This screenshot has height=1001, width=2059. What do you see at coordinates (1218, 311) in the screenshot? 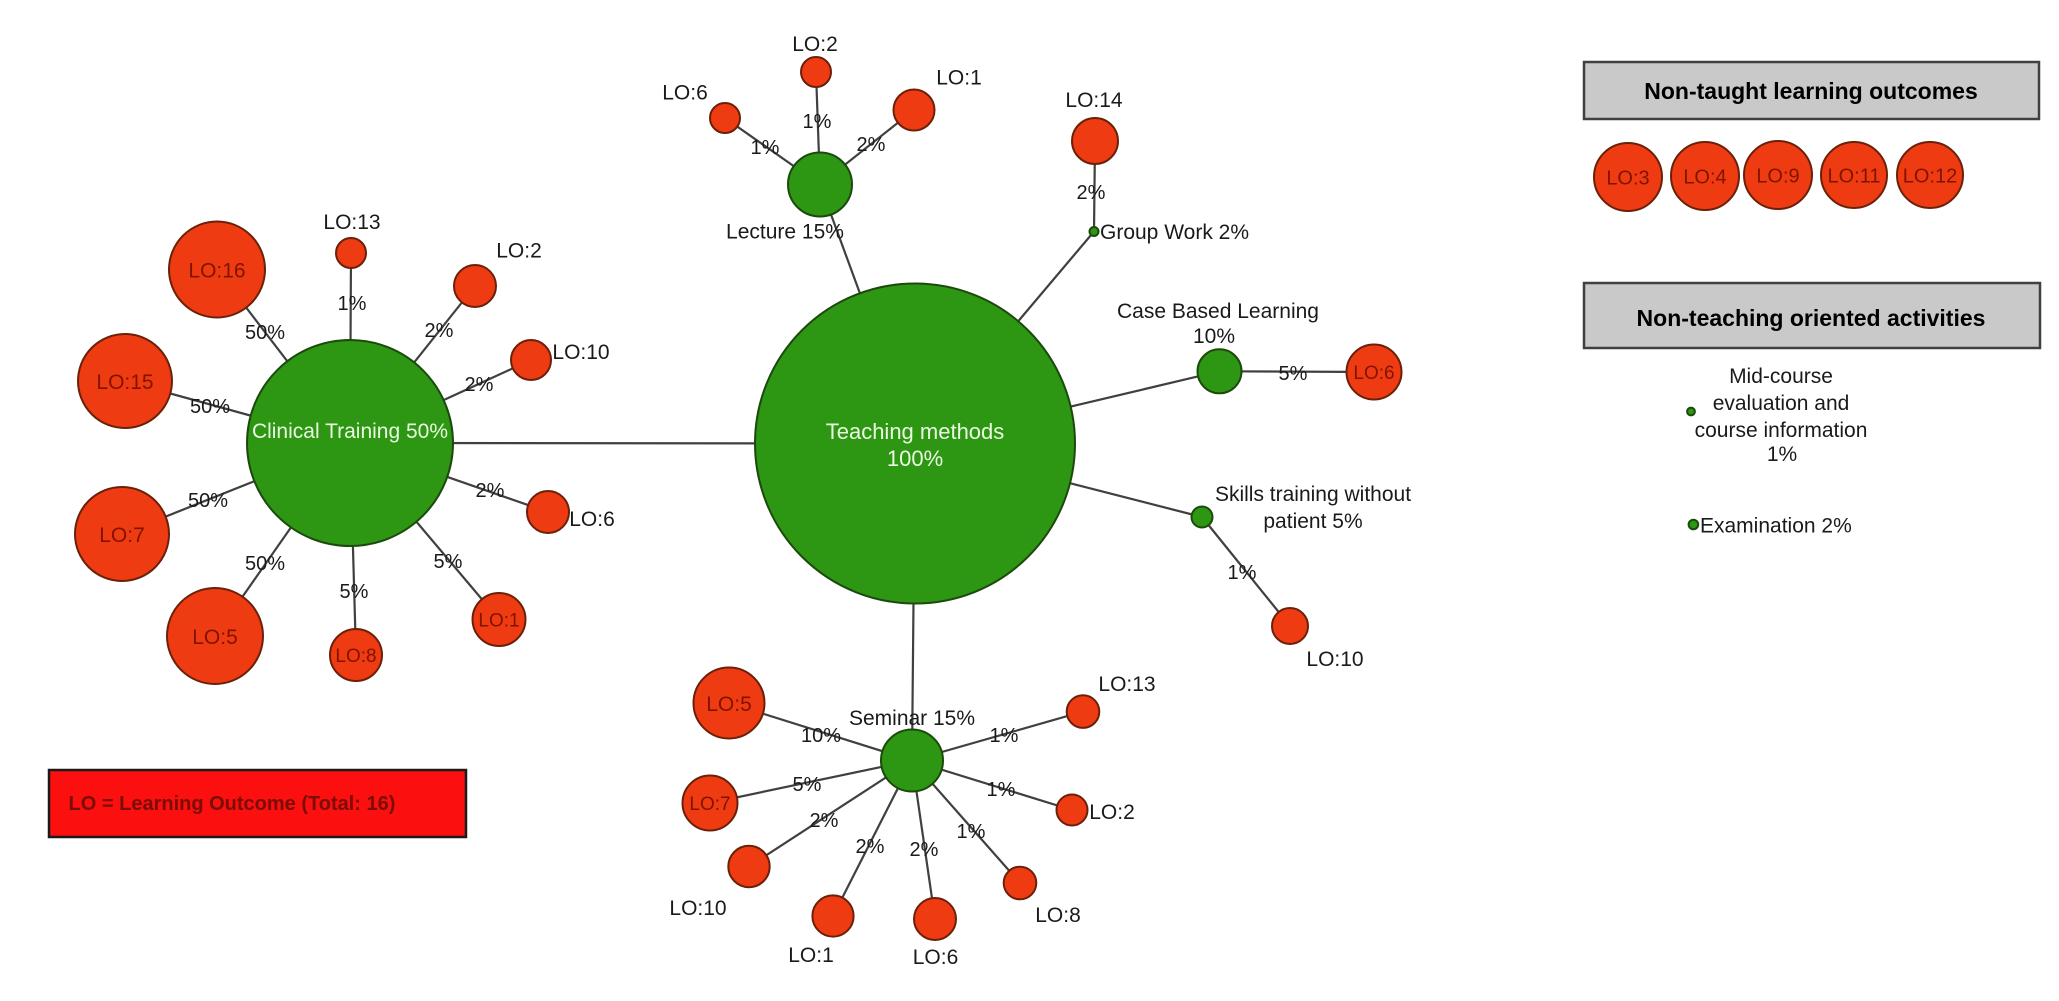
I see `svg-text: Case Based Learning` at bounding box center [1218, 311].